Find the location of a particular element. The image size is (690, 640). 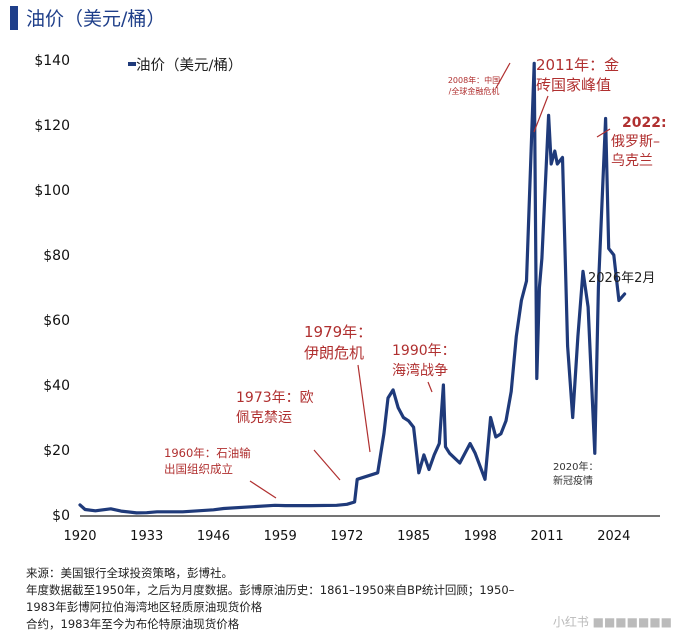

annotation-a2011-text: 砖国家峰值 is located at coordinates (573, 85).